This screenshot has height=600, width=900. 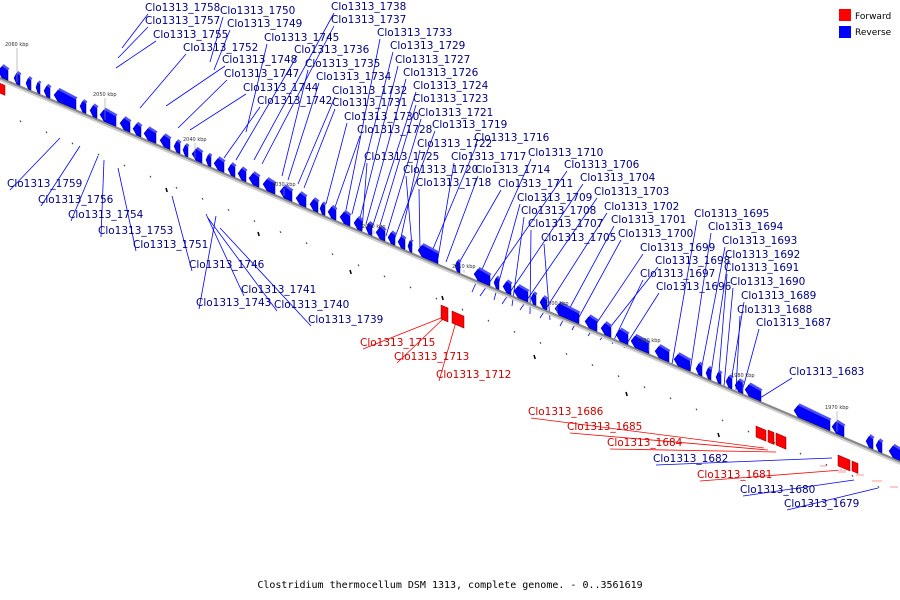 What do you see at coordinates (450, 99) in the screenshot?
I see `gene-label: Clo1313_1723` at bounding box center [450, 99].